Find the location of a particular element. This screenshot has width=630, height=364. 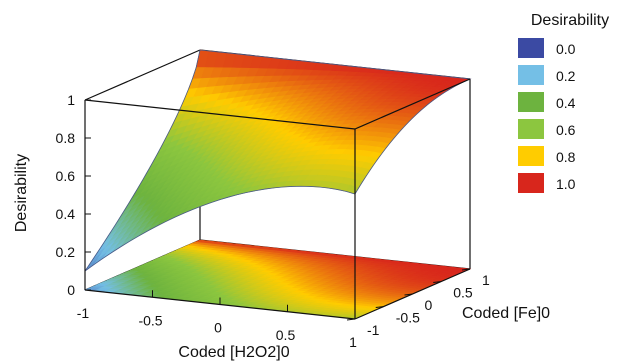

x-tick-label: -1 is located at coordinates (83, 313).